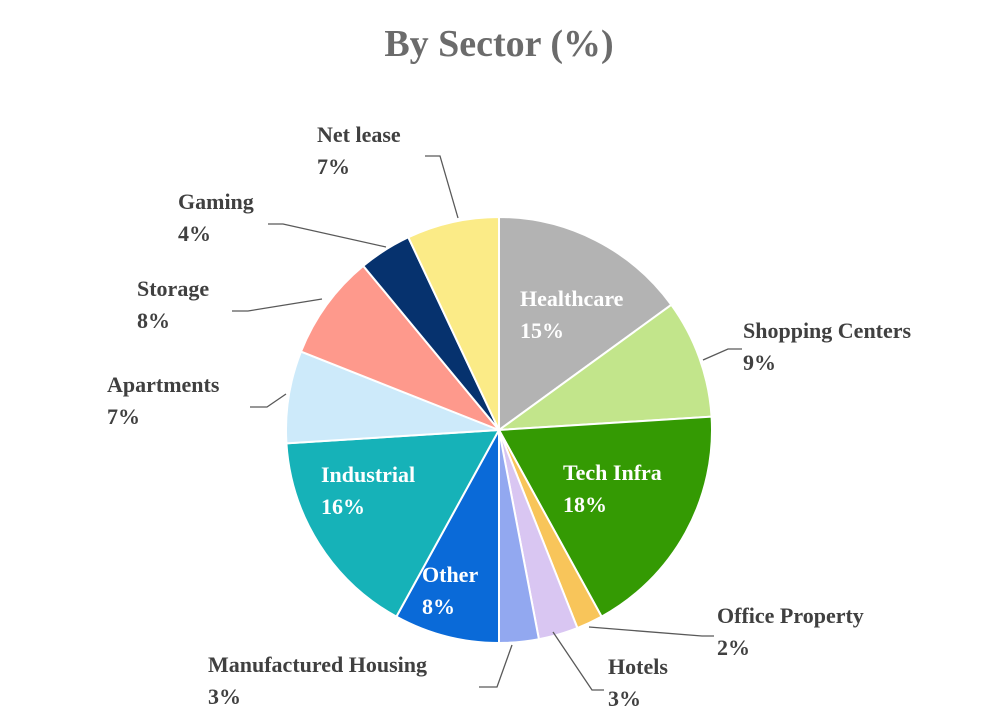 This screenshot has width=998, height=728. I want to click on slice-shopping-centers, so click(604, 367).